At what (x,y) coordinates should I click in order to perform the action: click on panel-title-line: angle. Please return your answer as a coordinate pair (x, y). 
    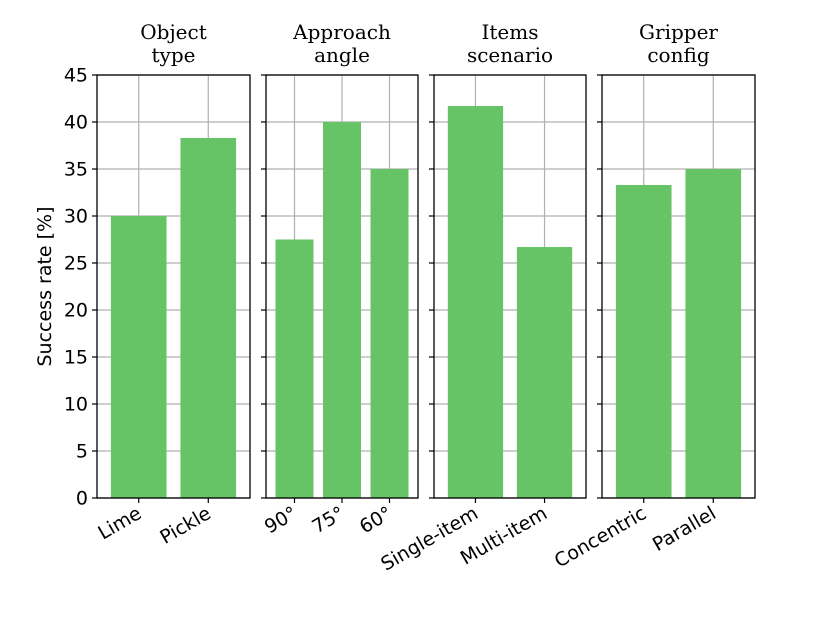
    Looking at the image, I should click on (342, 55).